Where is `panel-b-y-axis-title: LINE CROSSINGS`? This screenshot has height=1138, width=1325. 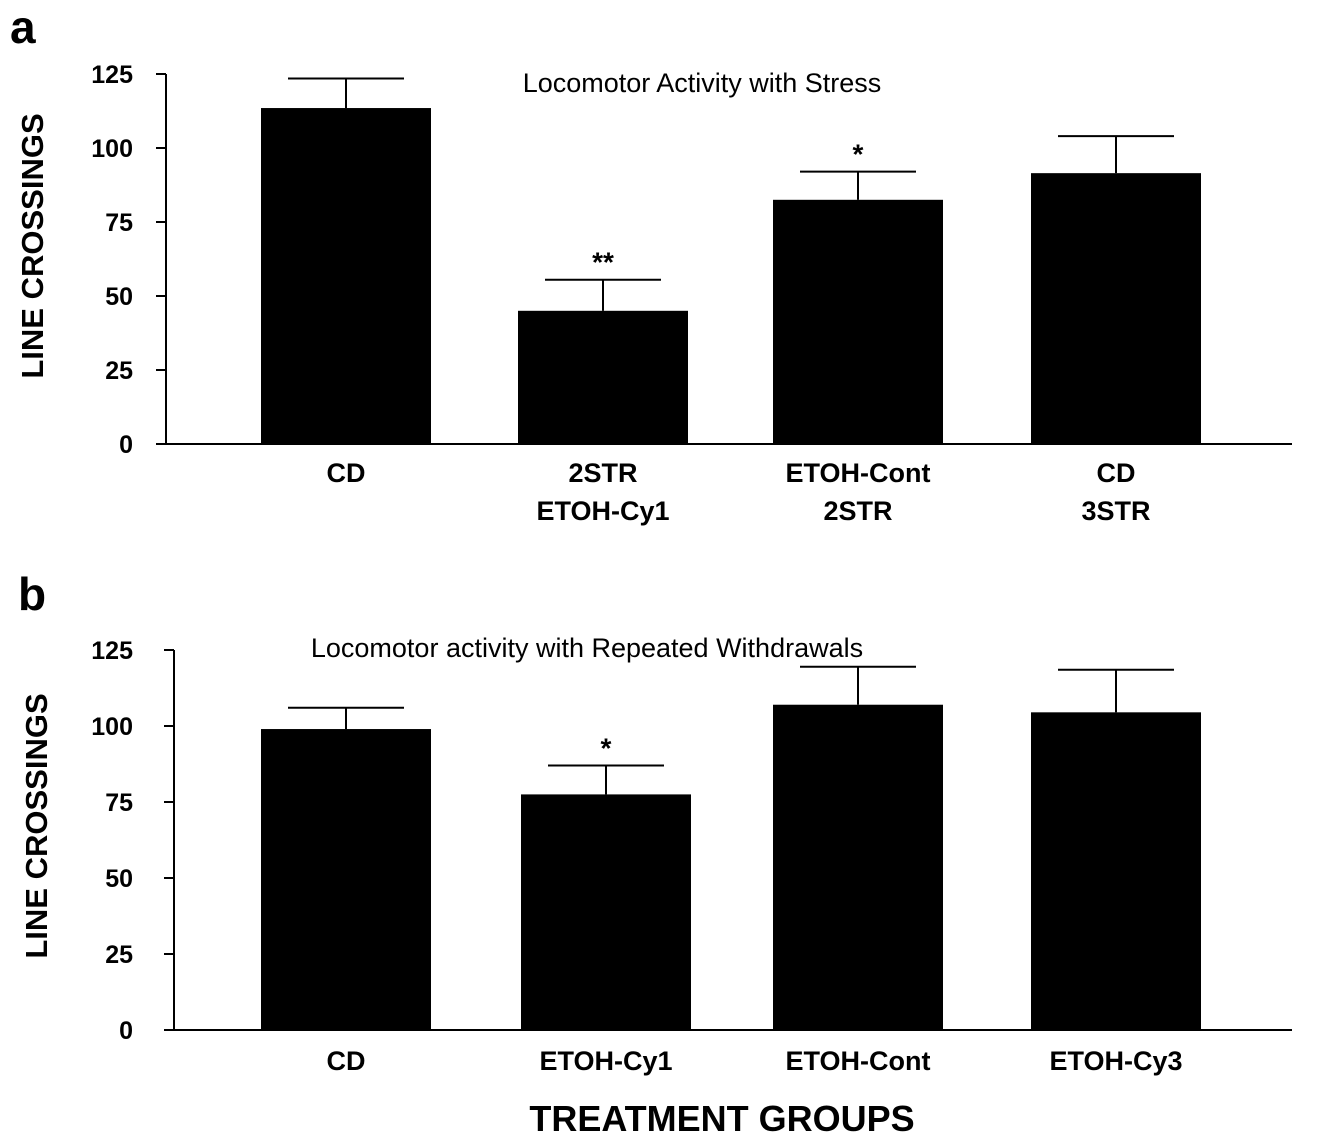 panel-b-y-axis-title: LINE CROSSINGS is located at coordinates (36, 825).